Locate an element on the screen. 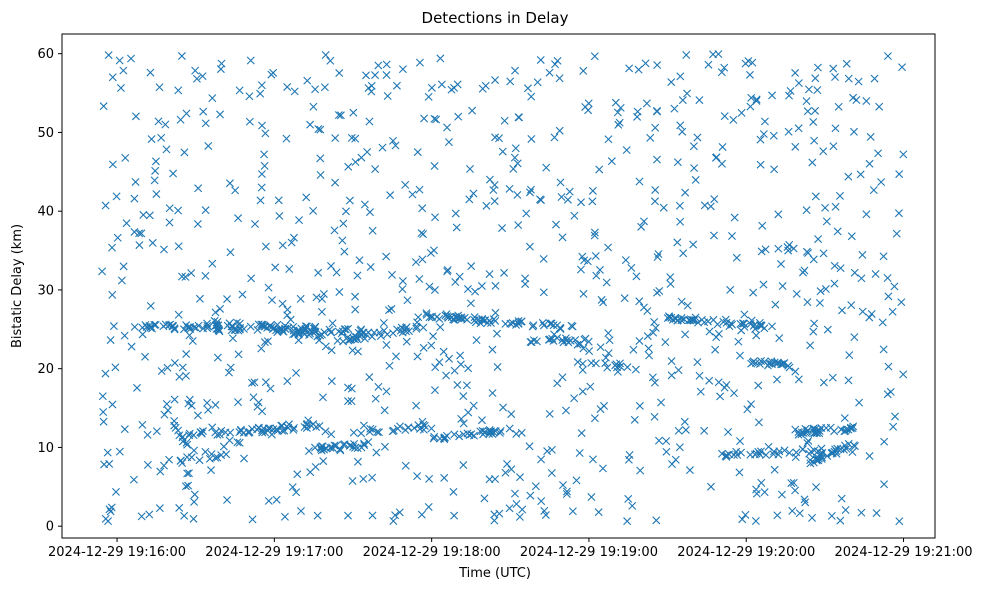 This screenshot has width=986, height=590. x-tick-label: 2024-12-29 19:18:00 is located at coordinates (432, 552).